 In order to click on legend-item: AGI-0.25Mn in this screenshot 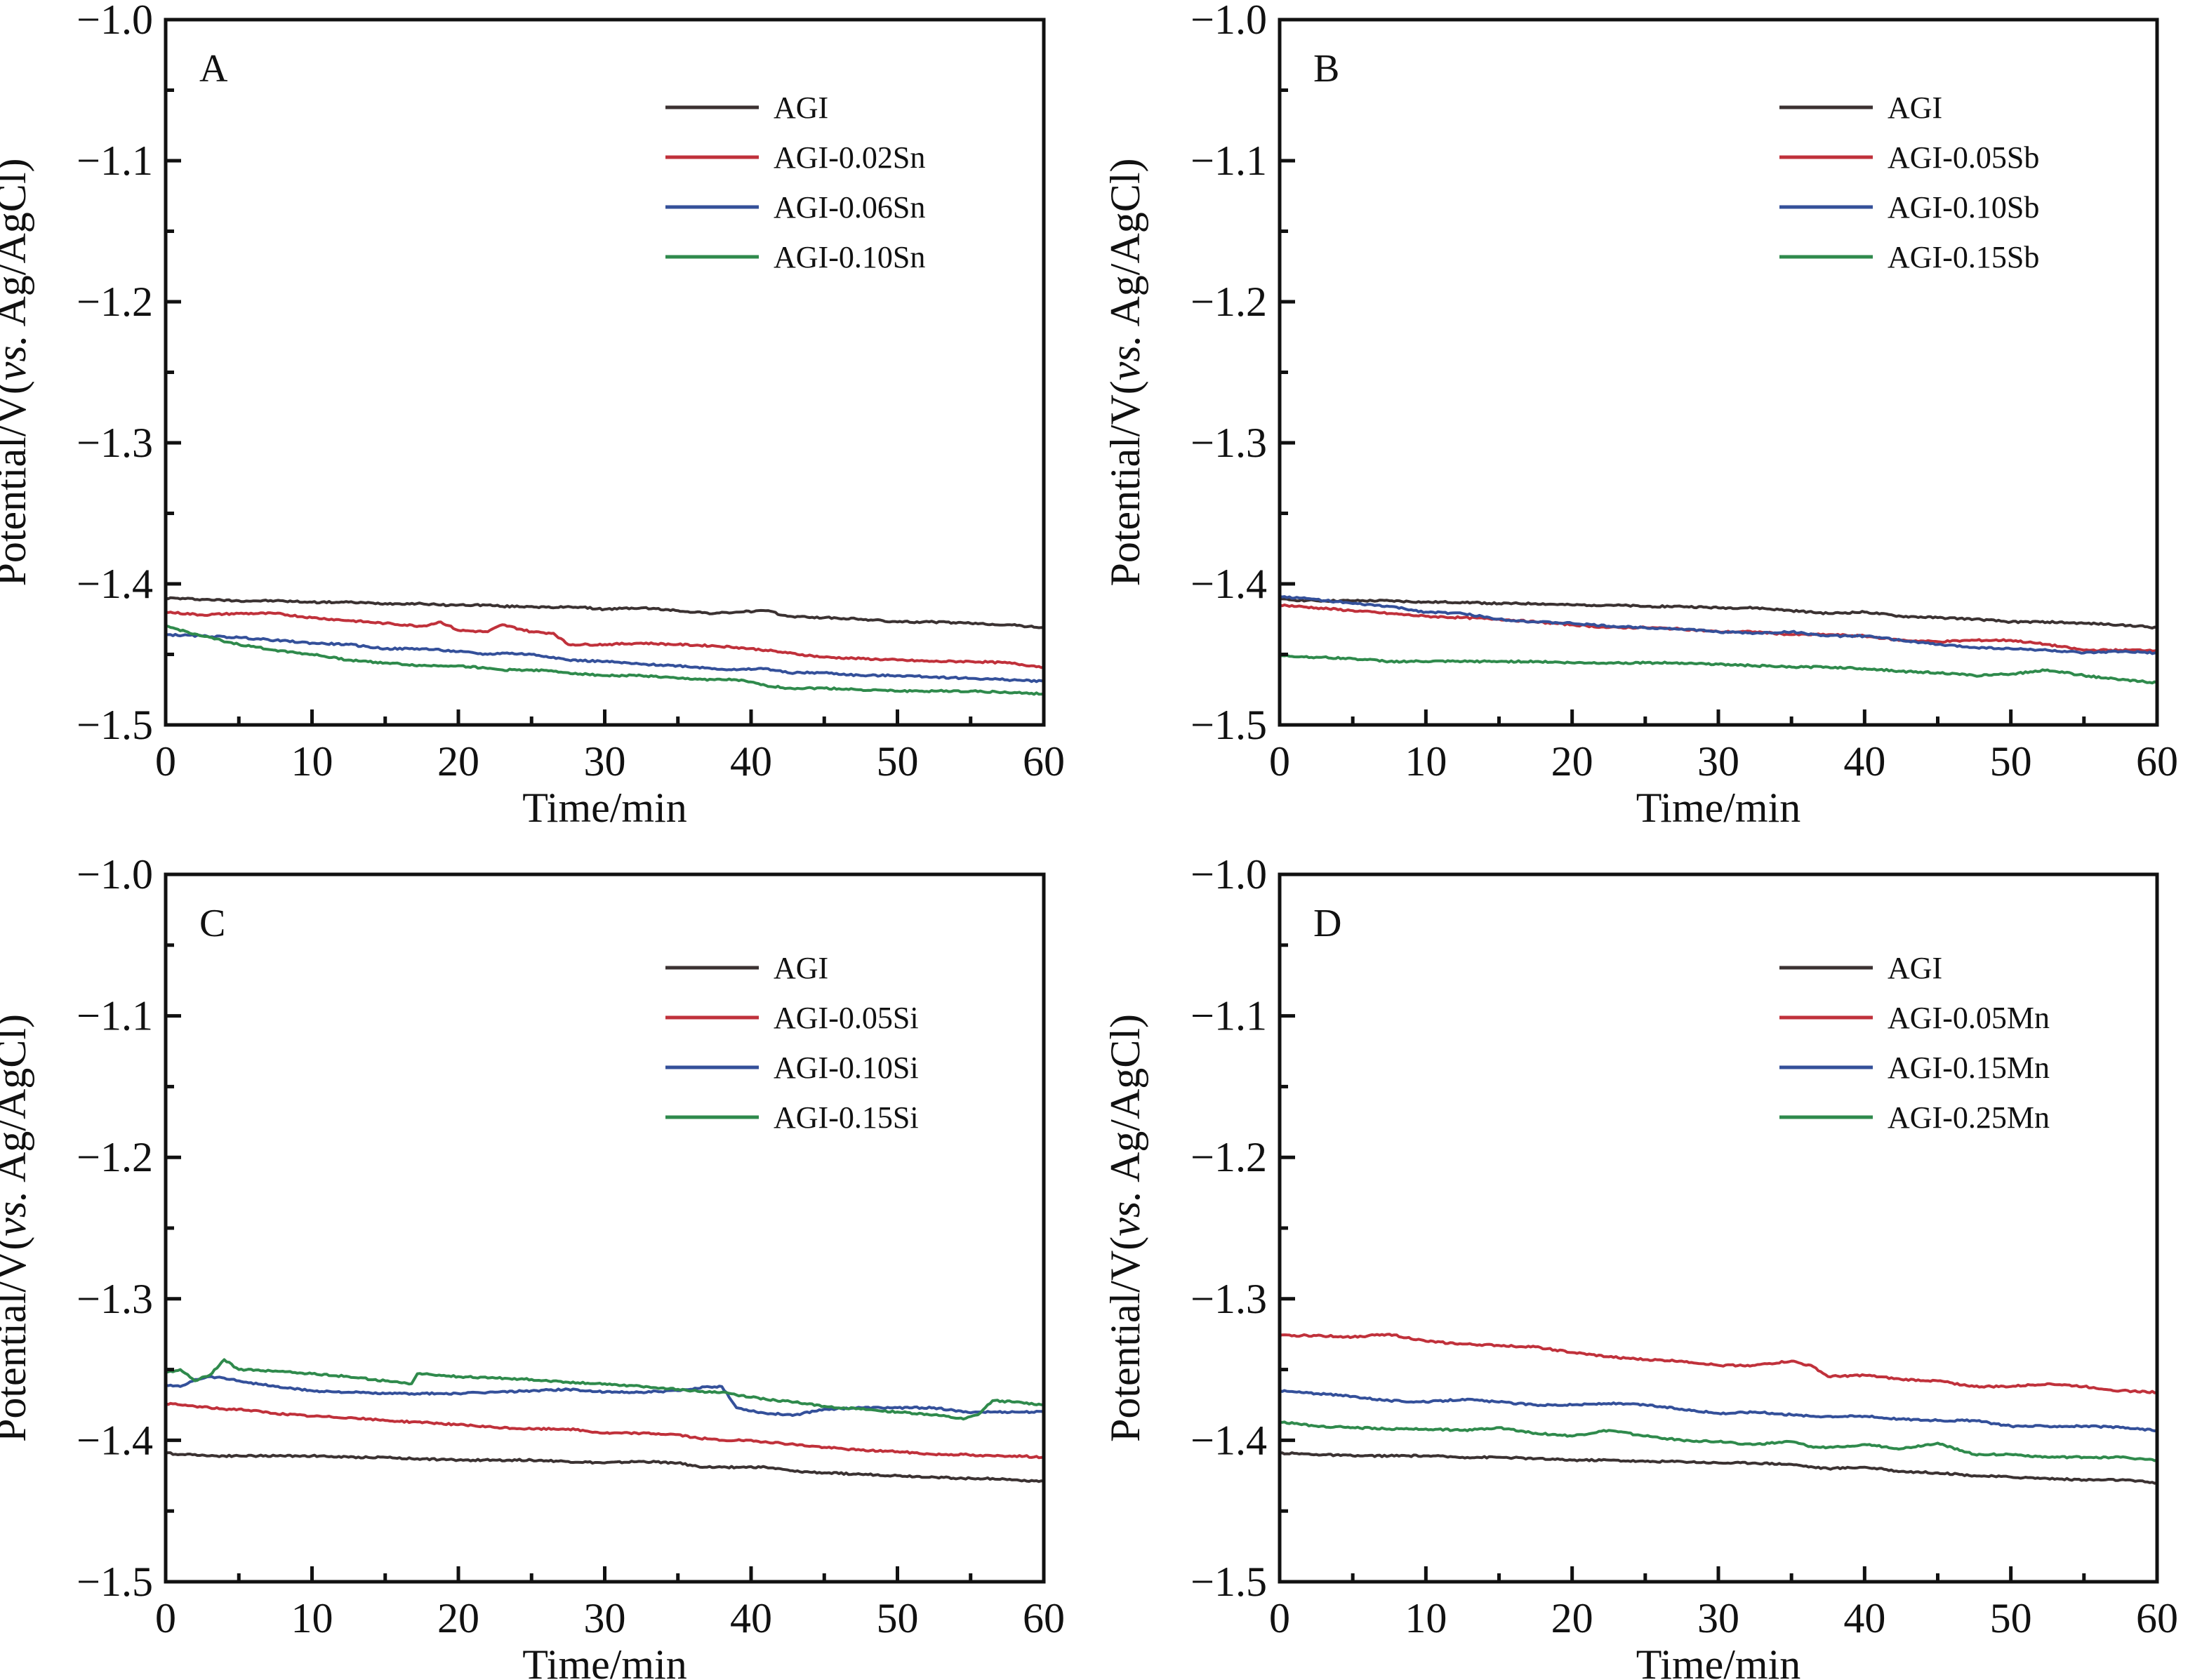, I will do `click(1915, 1117)`.